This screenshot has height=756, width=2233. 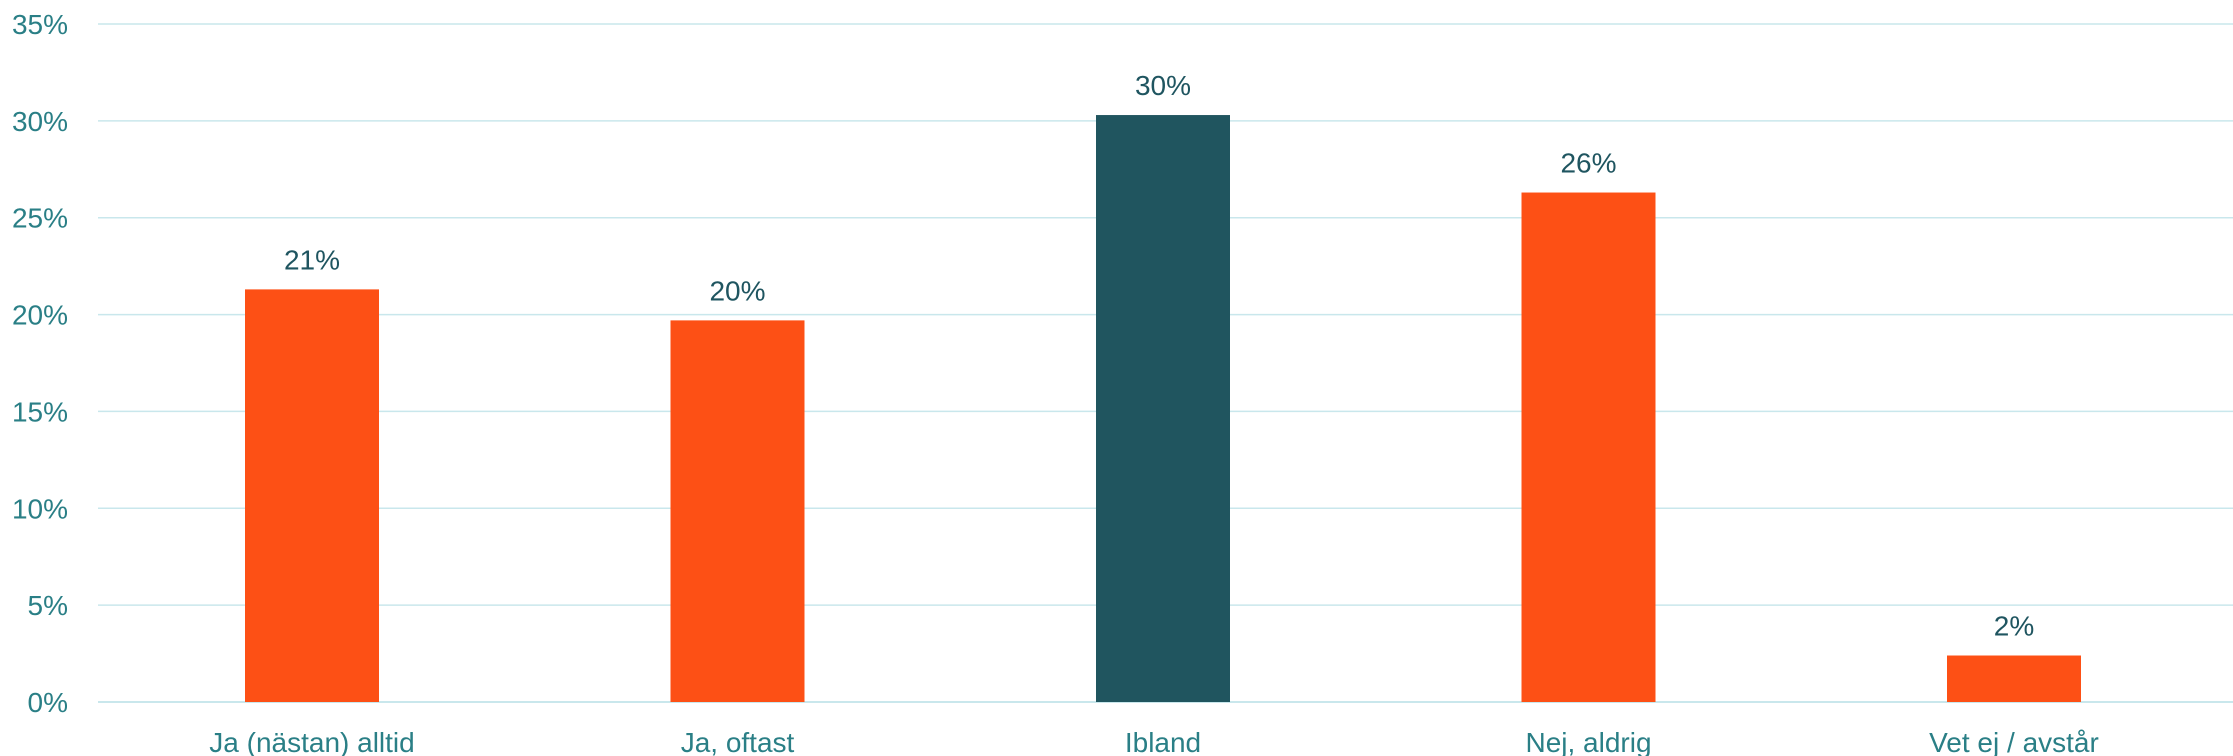 What do you see at coordinates (40, 315) in the screenshot?
I see `y-tick-label: 20%` at bounding box center [40, 315].